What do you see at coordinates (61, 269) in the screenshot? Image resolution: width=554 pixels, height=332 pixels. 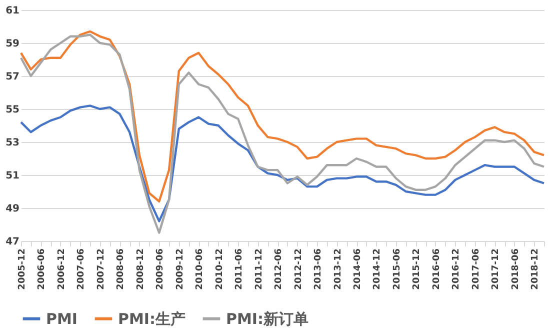 I see `x-tick-label: 2006-12` at bounding box center [61, 269].